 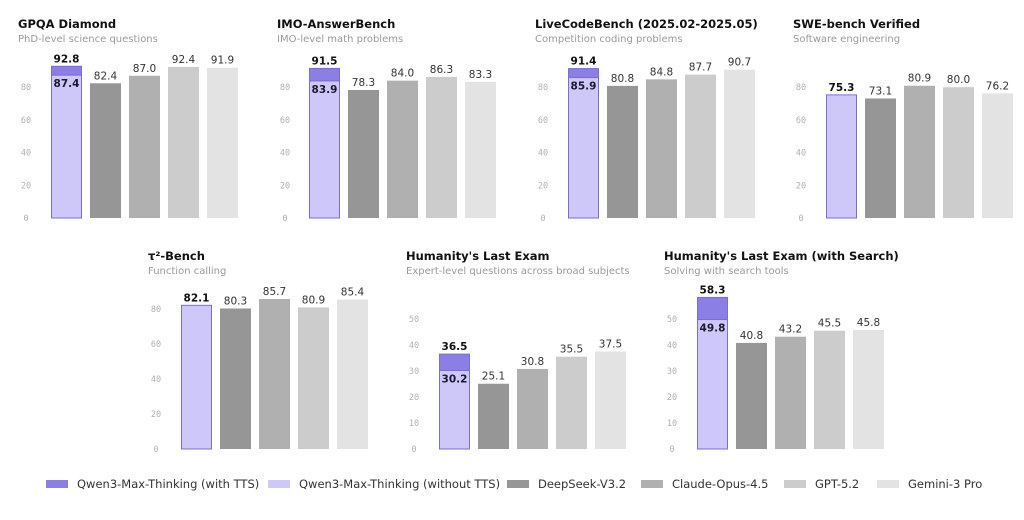 What do you see at coordinates (325, 90) in the screenshot?
I see `value-label-qwen-without-tts: 83.9` at bounding box center [325, 90].